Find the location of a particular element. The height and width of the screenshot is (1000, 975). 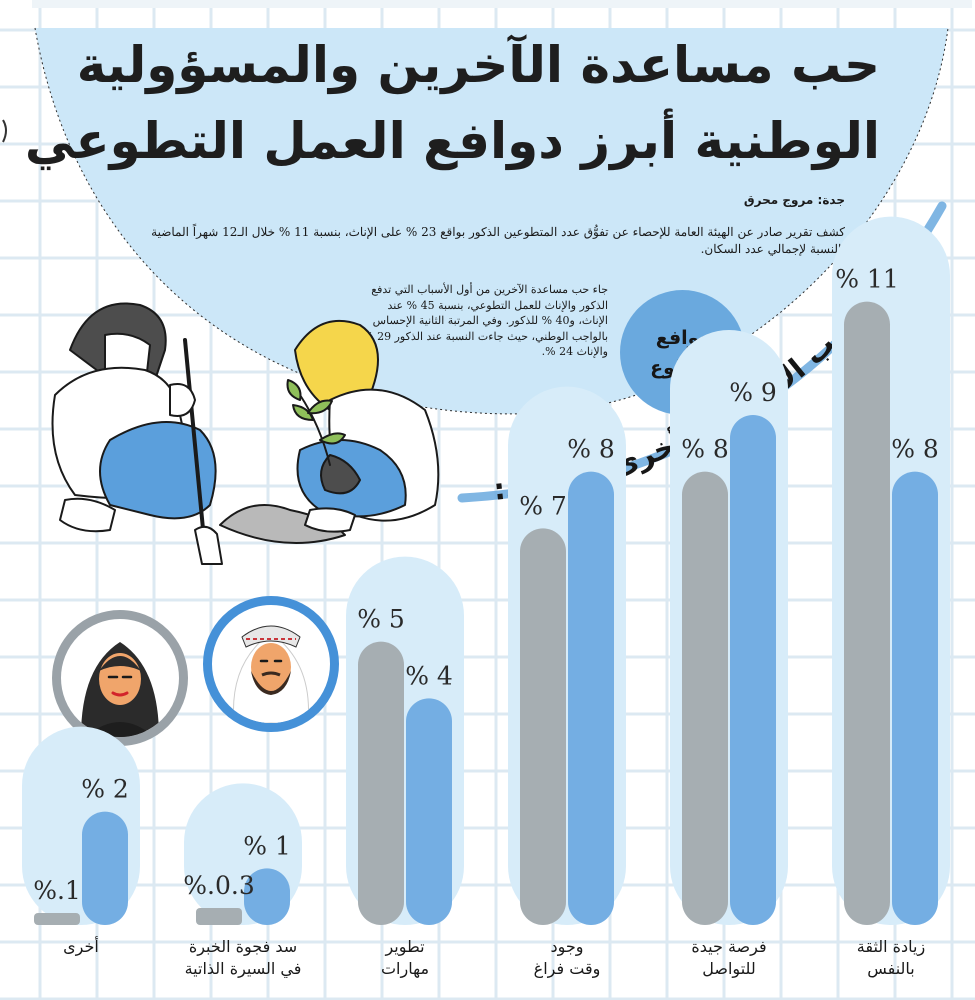

category-label: وقت فراغ is located at coordinates (567, 969).